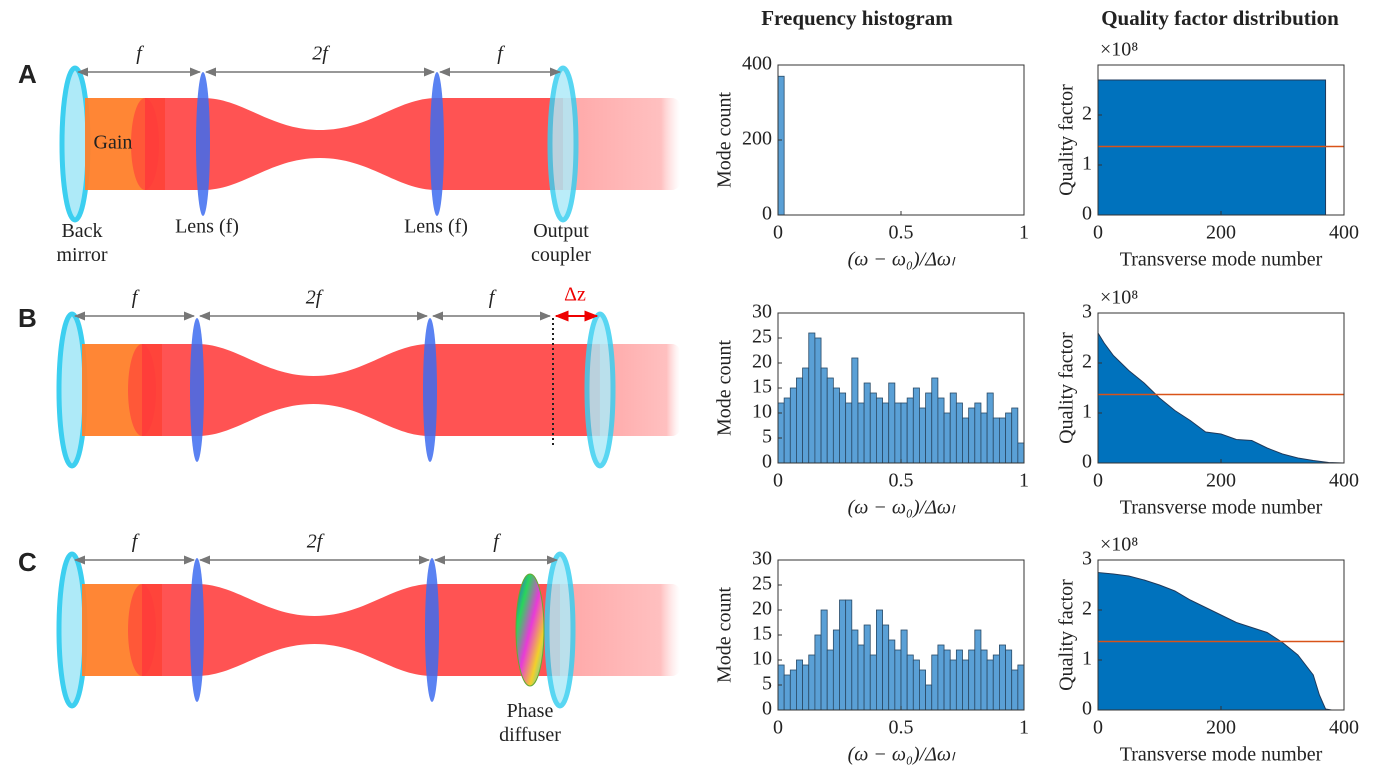 Image resolution: width=1379 pixels, height=766 pixels. I want to click on column-title: Quality factor distribution, so click(1220, 18).